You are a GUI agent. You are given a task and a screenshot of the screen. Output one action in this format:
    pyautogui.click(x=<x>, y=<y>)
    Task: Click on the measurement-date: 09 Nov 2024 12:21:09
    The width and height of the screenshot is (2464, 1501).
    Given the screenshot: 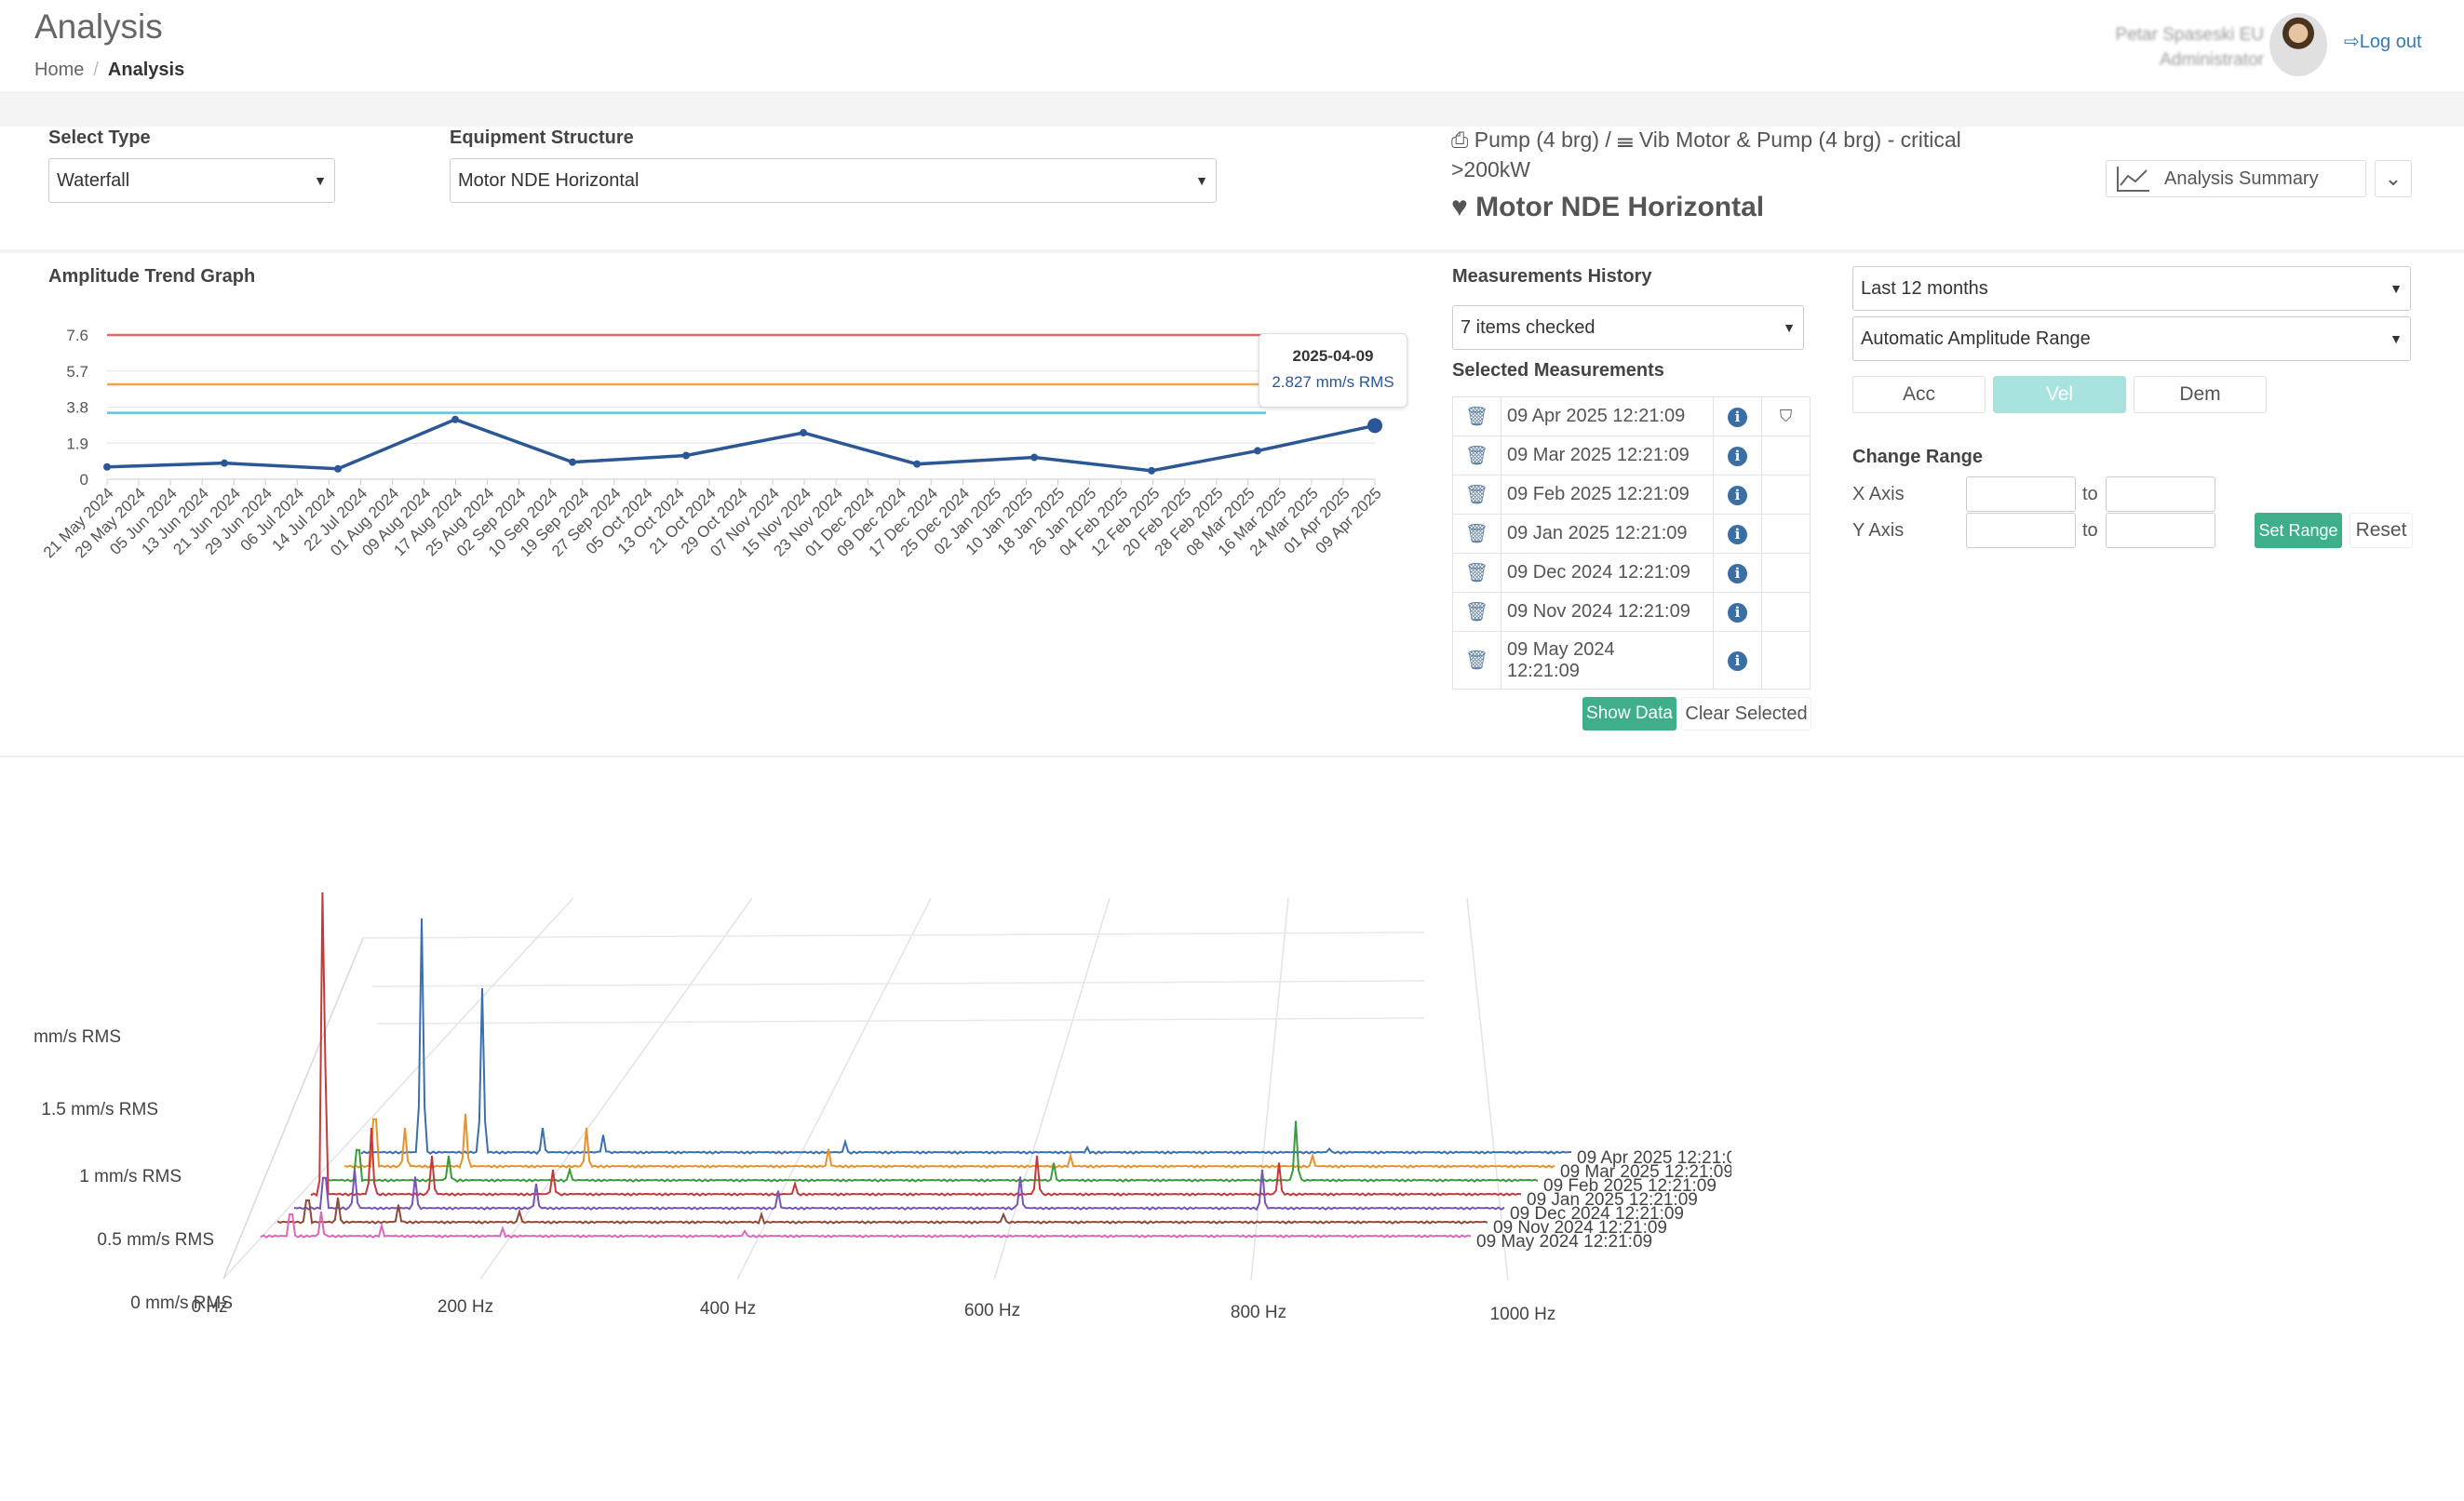 What is the action you would take?
    pyautogui.click(x=1607, y=612)
    